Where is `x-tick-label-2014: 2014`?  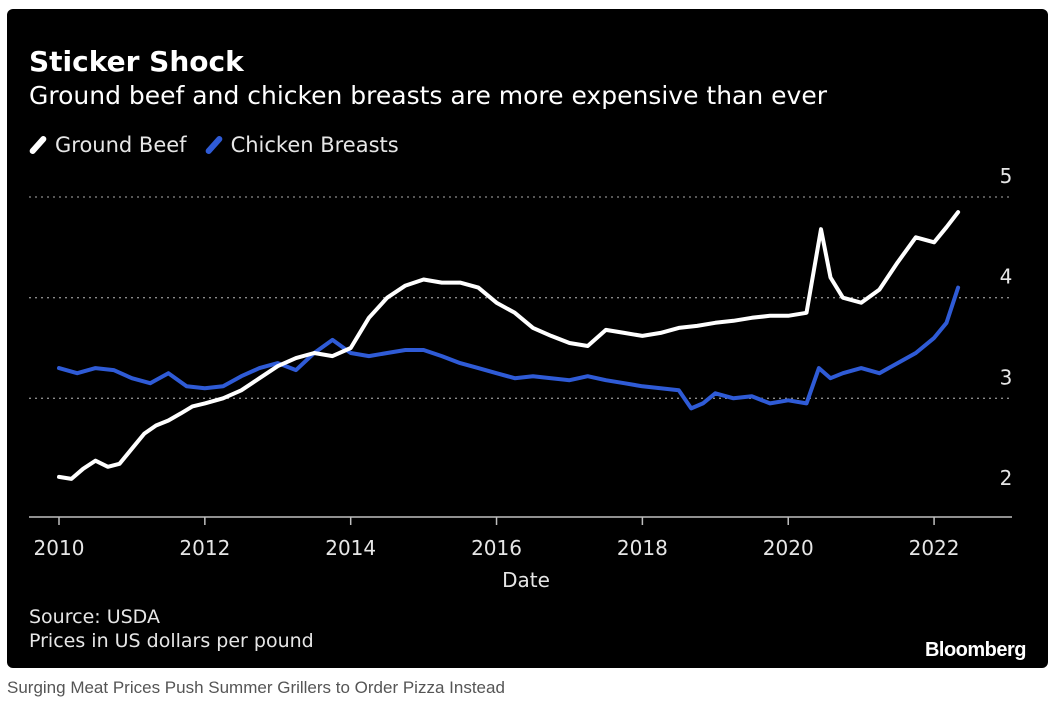 x-tick-label-2014: 2014 is located at coordinates (350, 548).